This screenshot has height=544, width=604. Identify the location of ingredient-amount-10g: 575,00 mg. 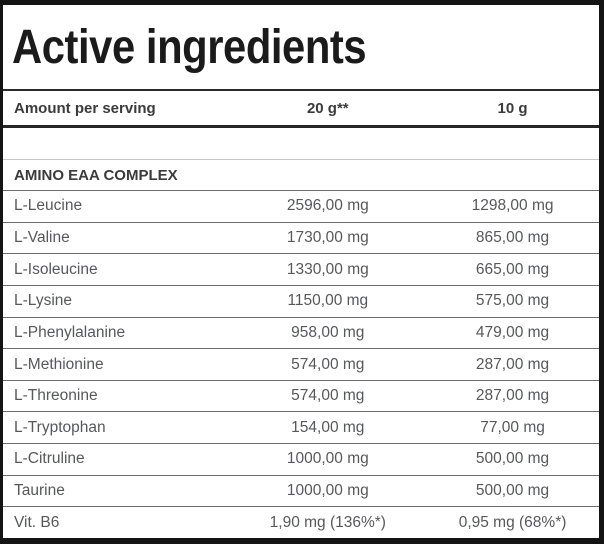
(512, 301).